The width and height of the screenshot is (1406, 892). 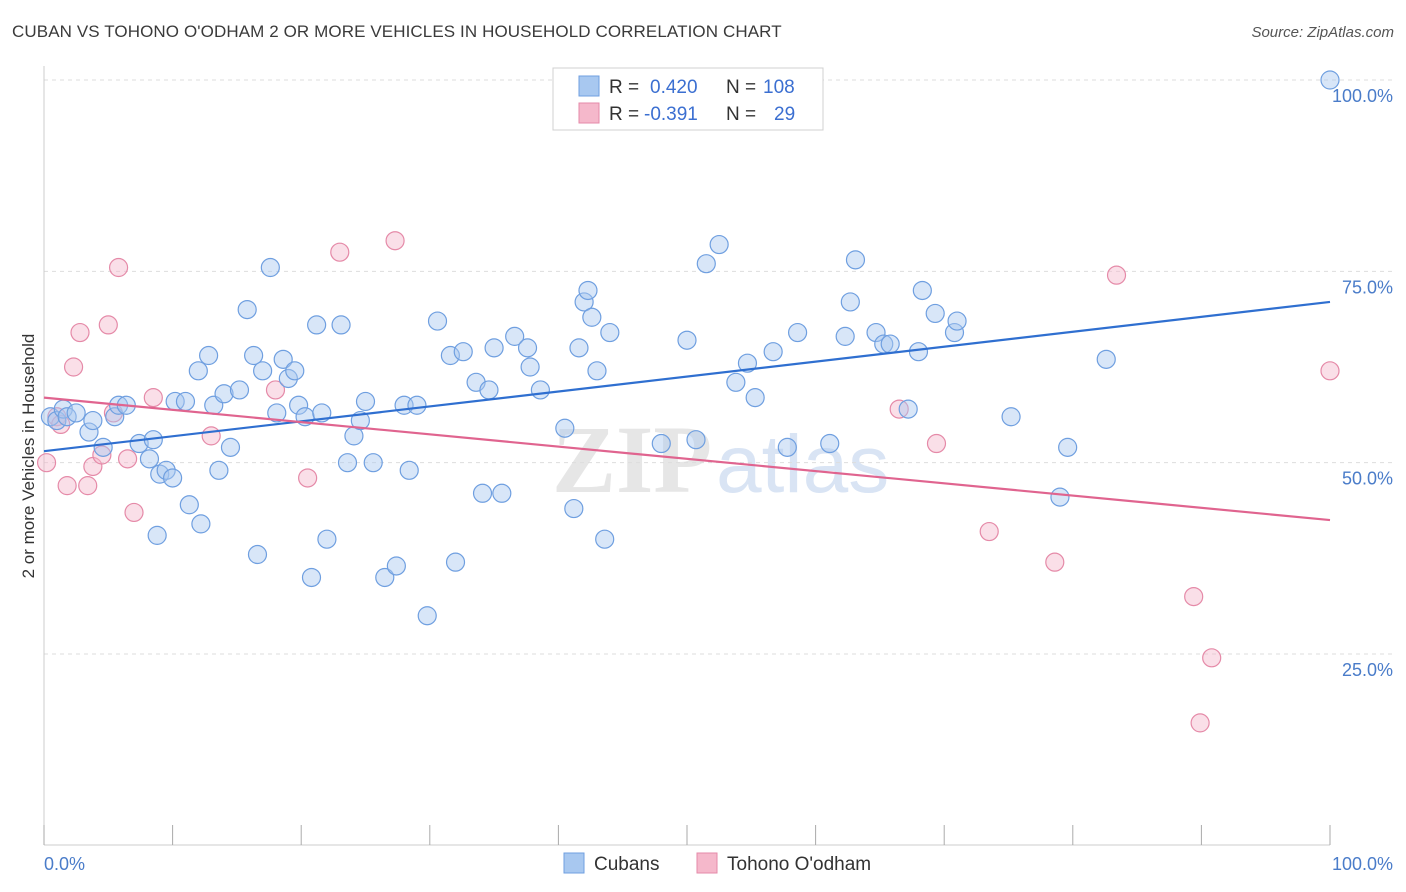 What do you see at coordinates (589, 86) in the screenshot?
I see `legend-swatch-cubans` at bounding box center [589, 86].